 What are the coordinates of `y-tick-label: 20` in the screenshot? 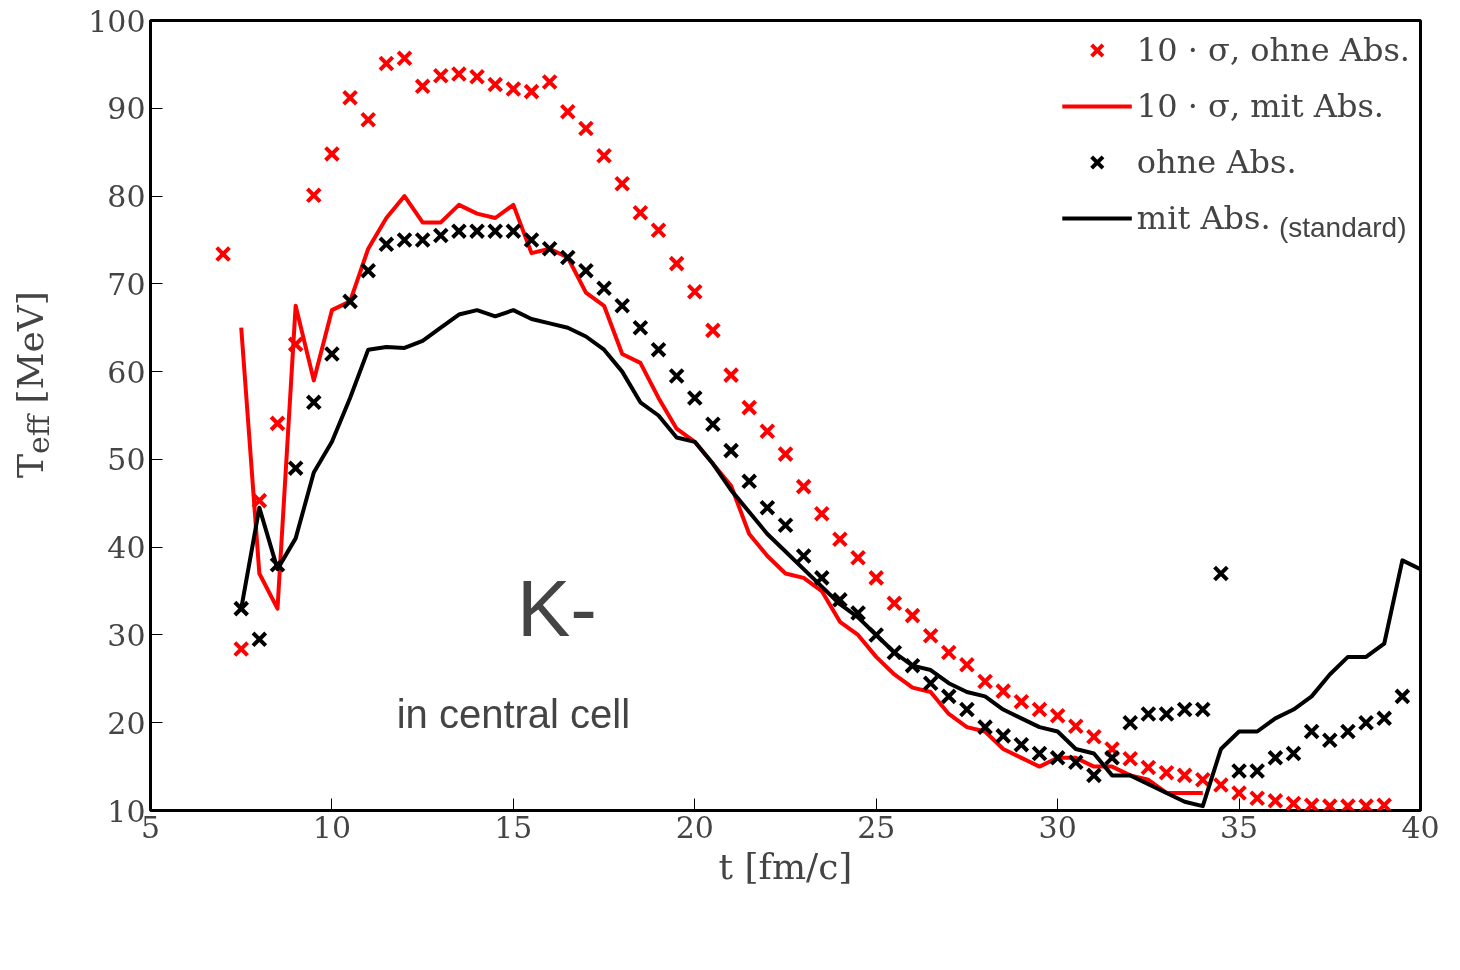 It's located at (126, 723).